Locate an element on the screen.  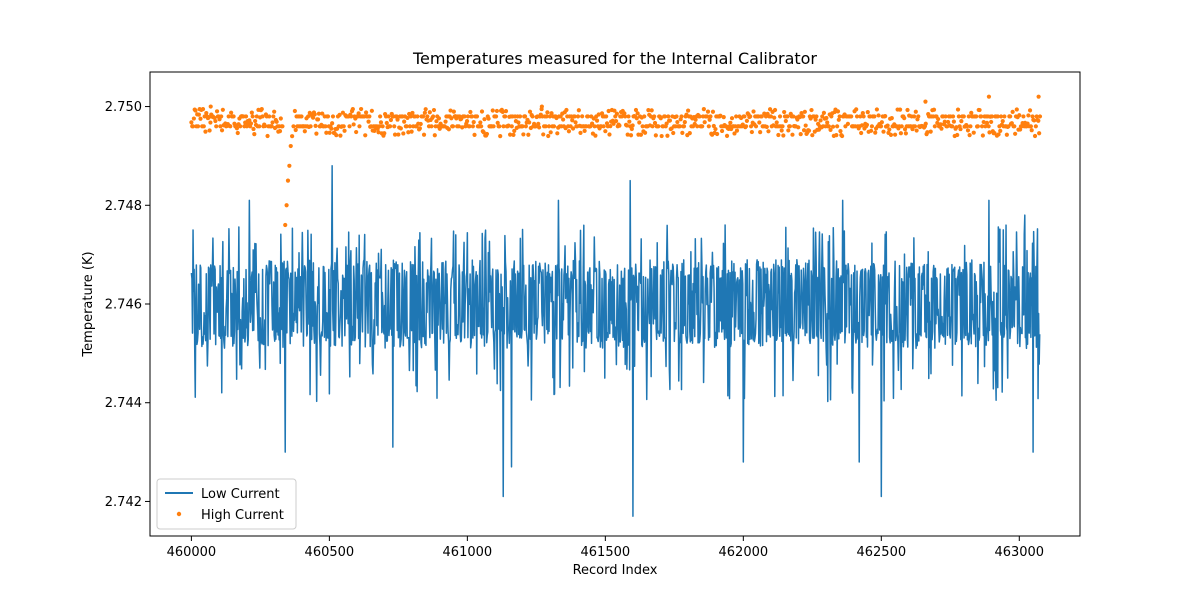
y-tick-label: 2.748 is located at coordinates (123, 206).